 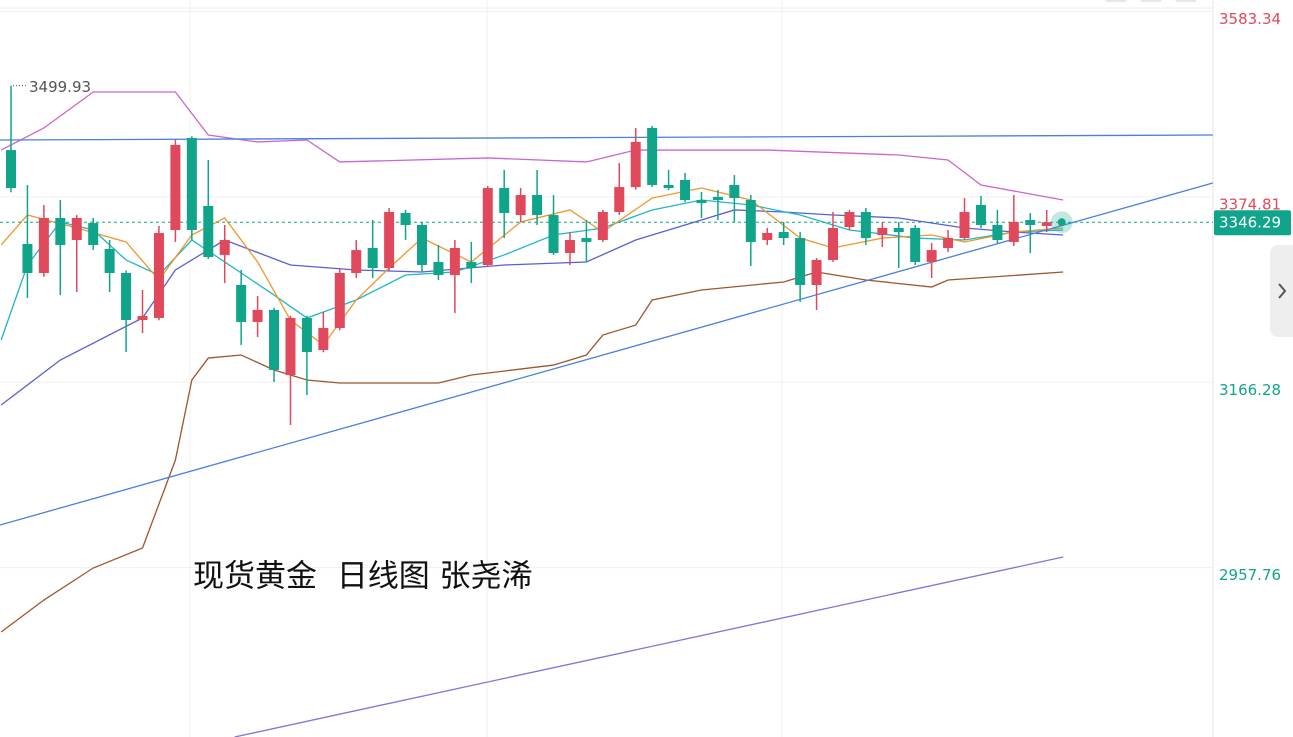 I want to click on last-price-label: 3346.29, so click(x=1250, y=223).